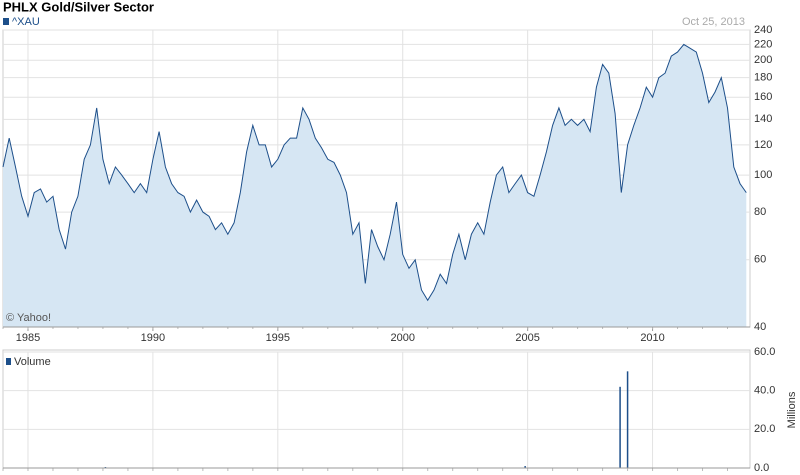 Image resolution: width=800 pixels, height=475 pixels. I want to click on y-axis-label: Millions, so click(792, 409).